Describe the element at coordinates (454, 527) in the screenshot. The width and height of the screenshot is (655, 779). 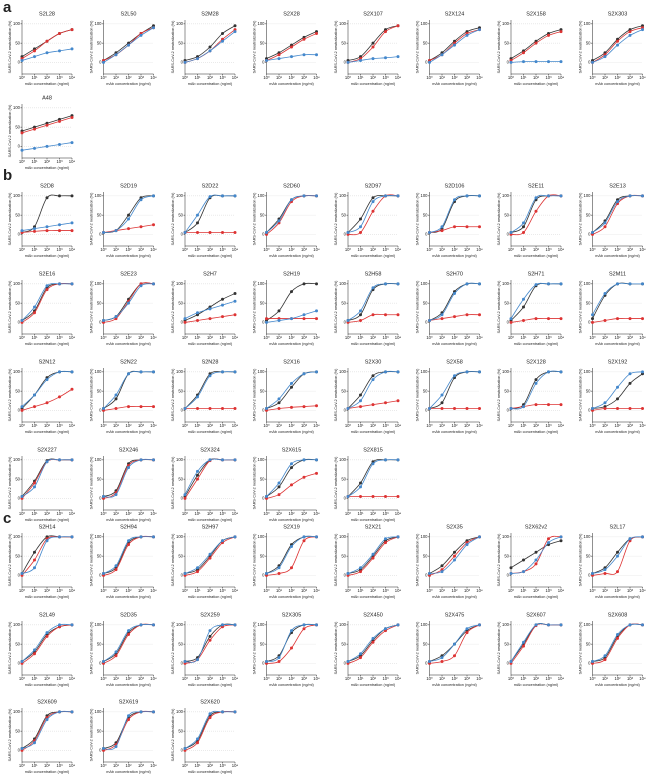
I see `chart-title: S2X35` at that location.